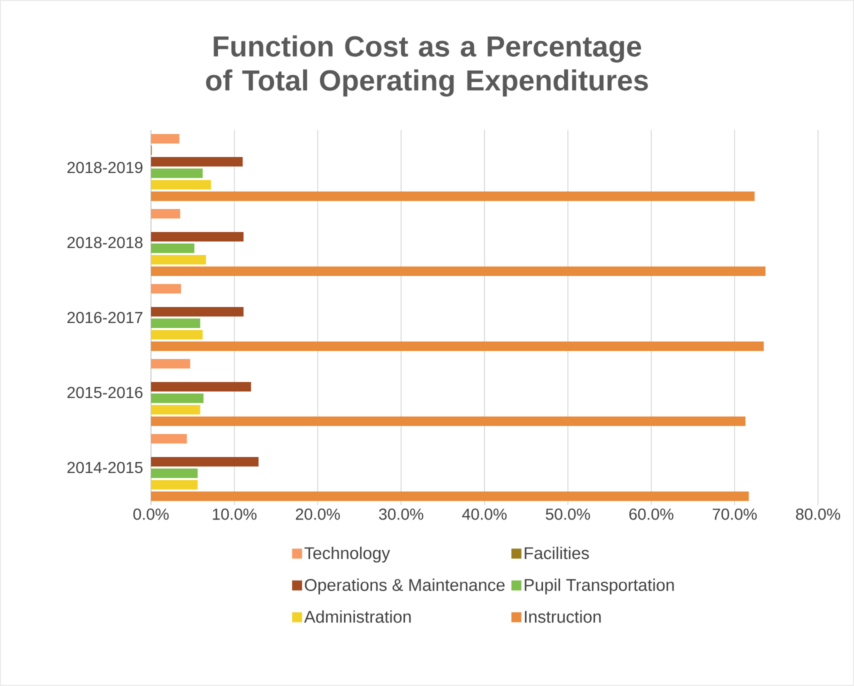 The image size is (854, 686). I want to click on x-tick-label: 60.0%, so click(651, 514).